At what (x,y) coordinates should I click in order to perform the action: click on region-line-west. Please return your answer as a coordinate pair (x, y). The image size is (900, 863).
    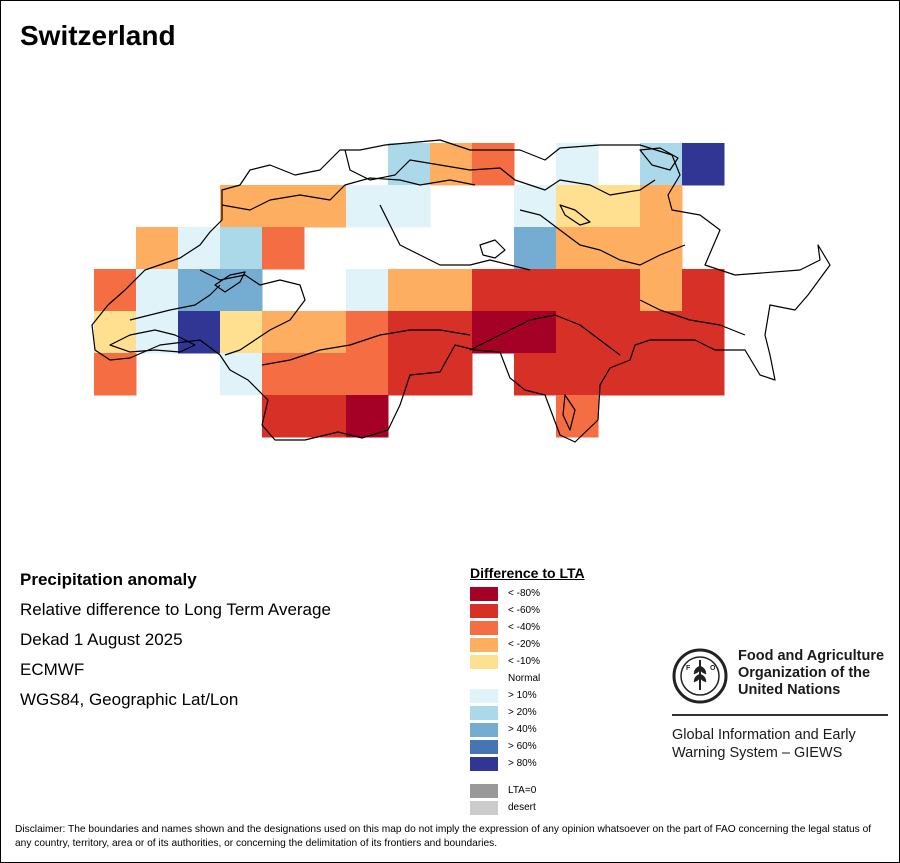
    Looking at the image, I should click on (175, 302).